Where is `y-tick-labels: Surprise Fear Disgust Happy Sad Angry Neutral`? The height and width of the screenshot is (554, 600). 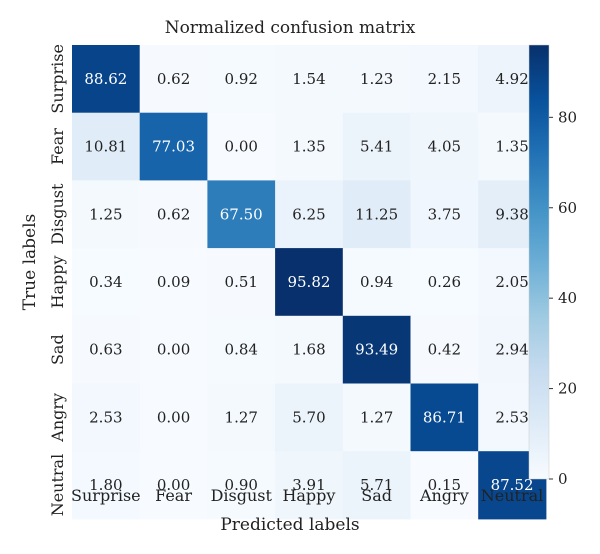 y-tick-labels: Surprise Fear Disgust Happy Sad Angry Neutral is located at coordinates (57, 280).